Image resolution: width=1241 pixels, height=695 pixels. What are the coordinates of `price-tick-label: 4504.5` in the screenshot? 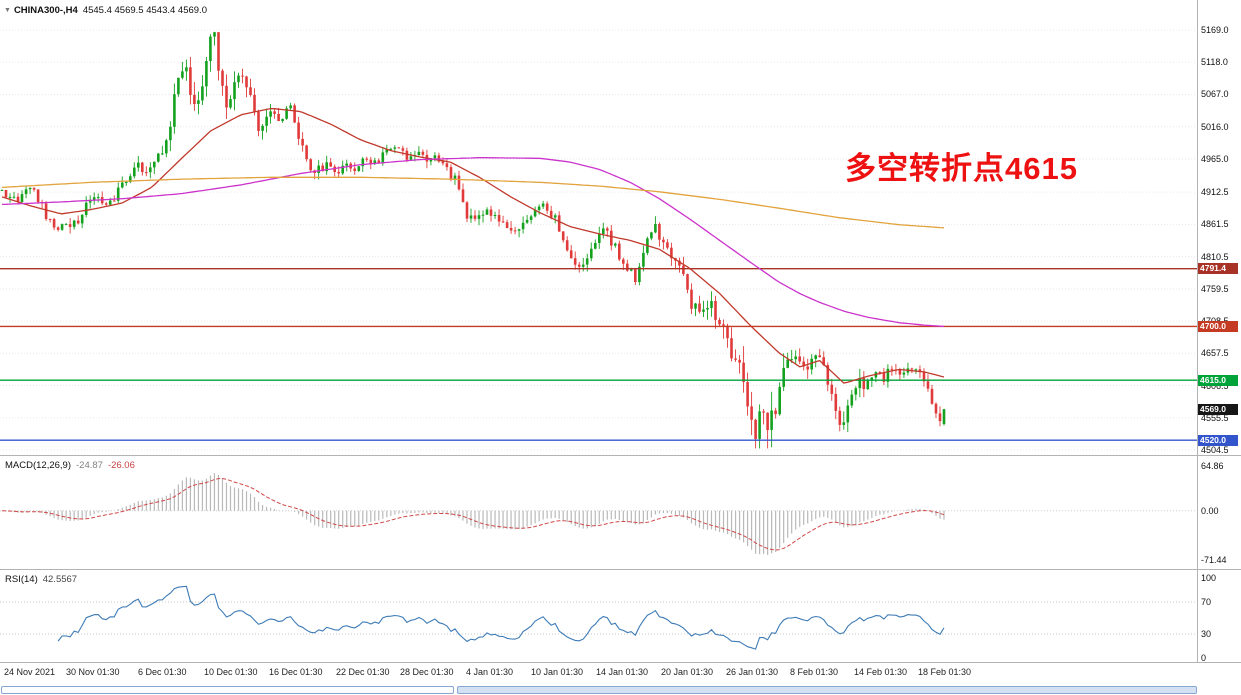 It's located at (1215, 450).